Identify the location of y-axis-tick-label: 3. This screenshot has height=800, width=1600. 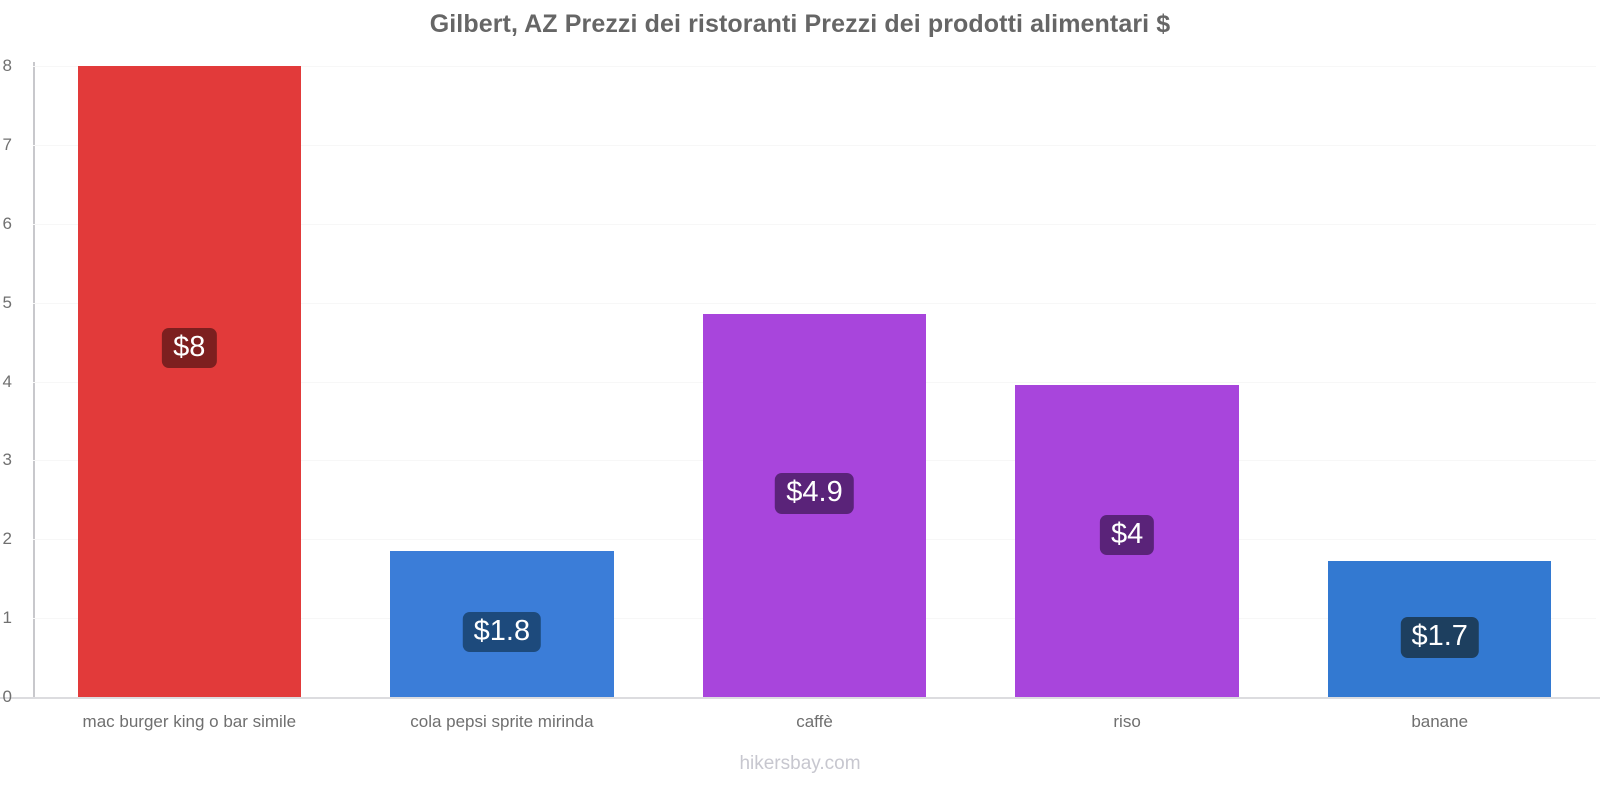
(7, 460).